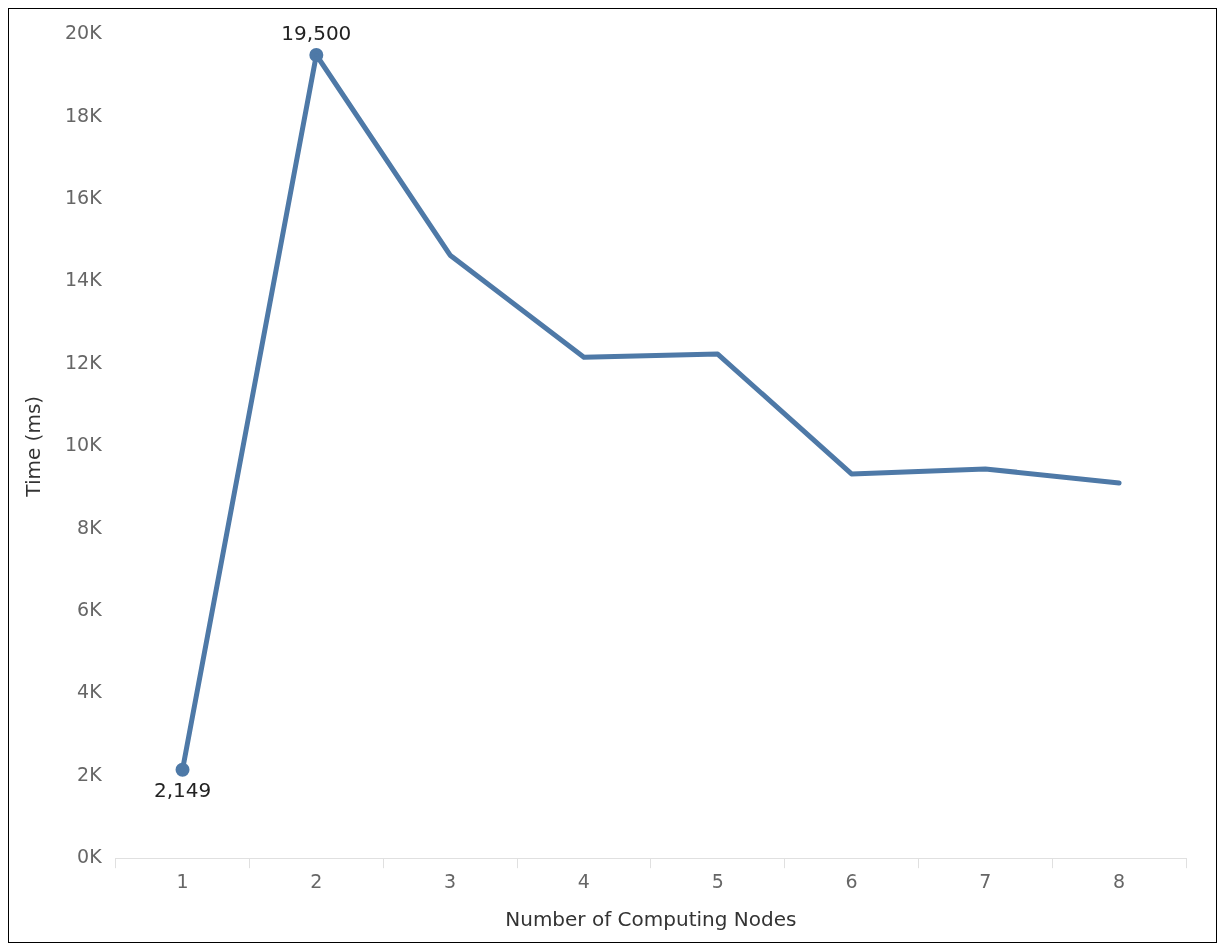  I want to click on y-tick-label: 4K, so click(90, 691).